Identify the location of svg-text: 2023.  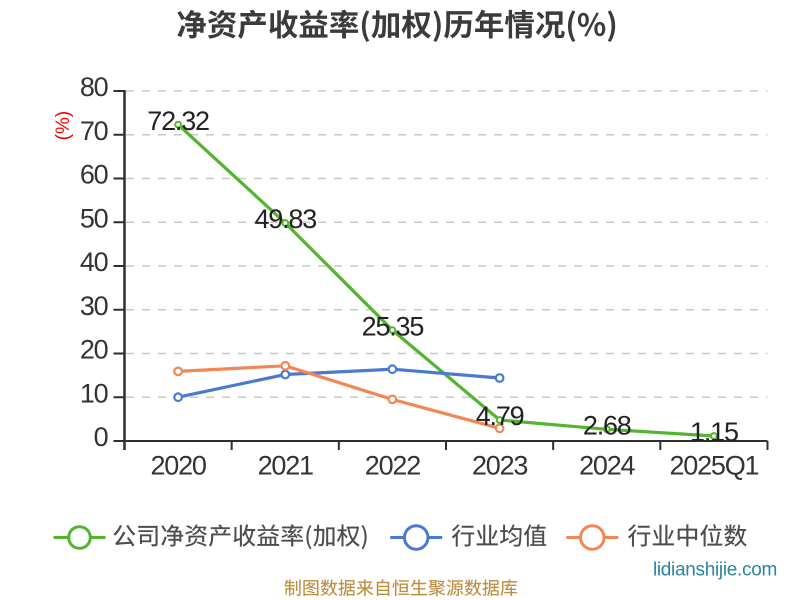
(499, 466).